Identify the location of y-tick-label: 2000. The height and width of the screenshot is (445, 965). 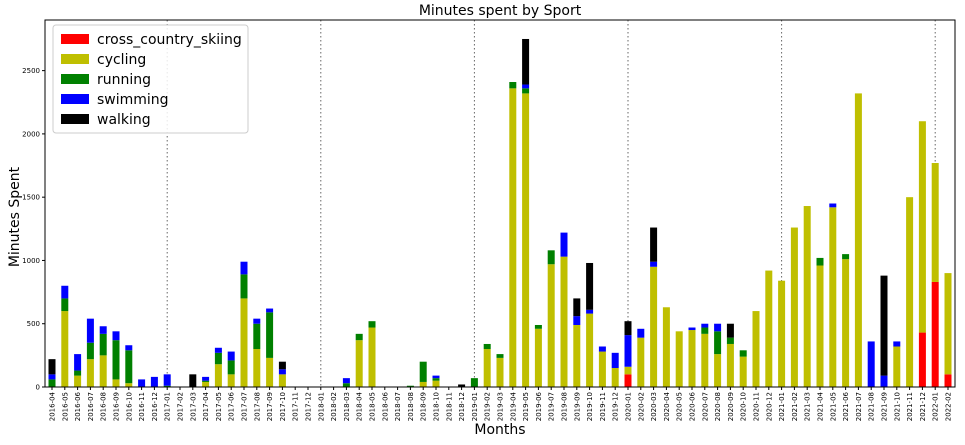
(31, 134).